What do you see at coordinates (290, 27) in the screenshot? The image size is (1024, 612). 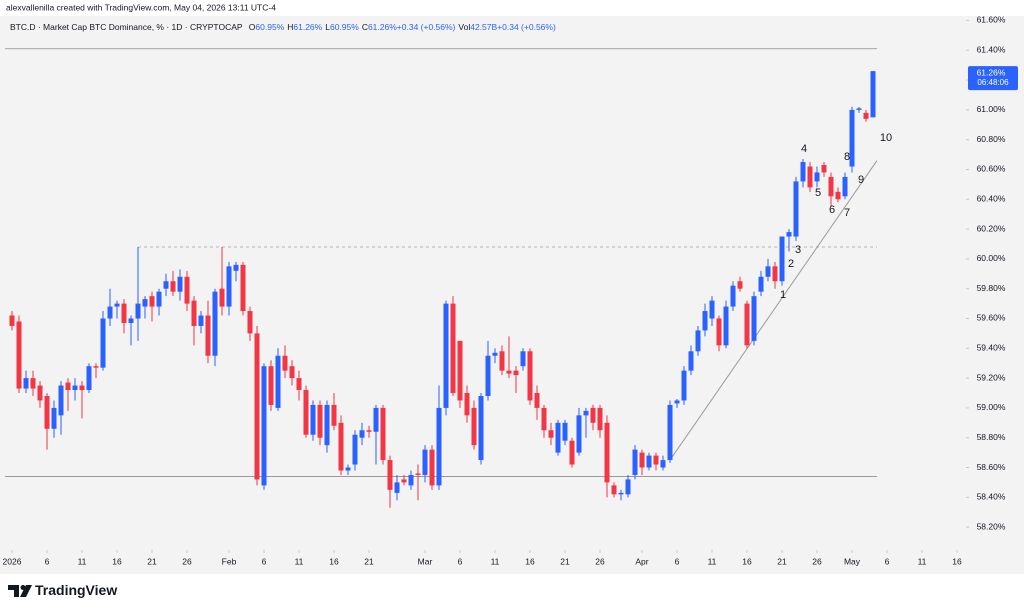 I see `legend-label: H` at bounding box center [290, 27].